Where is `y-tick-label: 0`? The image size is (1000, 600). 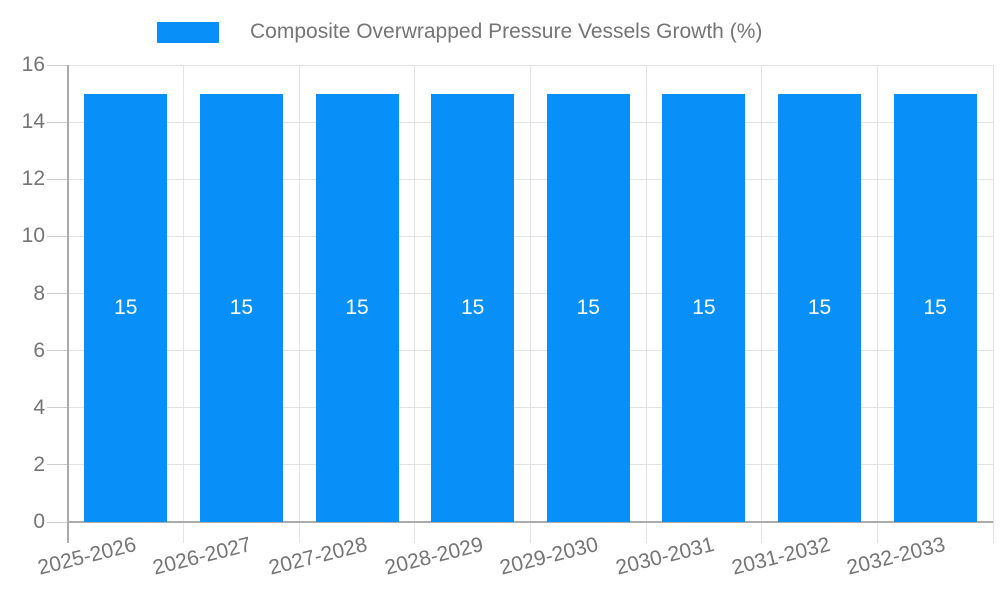
y-tick-label: 0 is located at coordinates (39, 521).